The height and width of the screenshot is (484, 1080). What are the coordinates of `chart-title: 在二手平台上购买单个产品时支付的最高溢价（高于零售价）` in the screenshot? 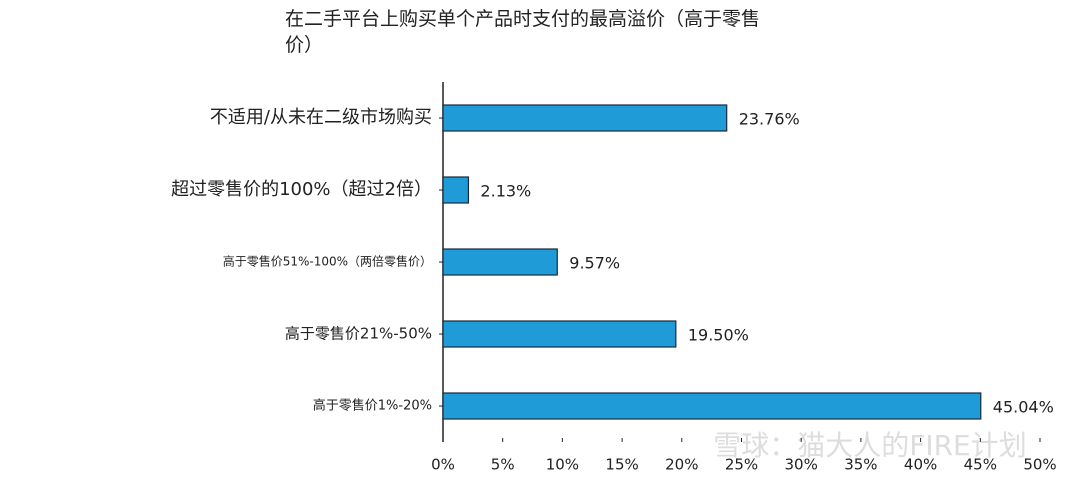 It's located at (523, 32).